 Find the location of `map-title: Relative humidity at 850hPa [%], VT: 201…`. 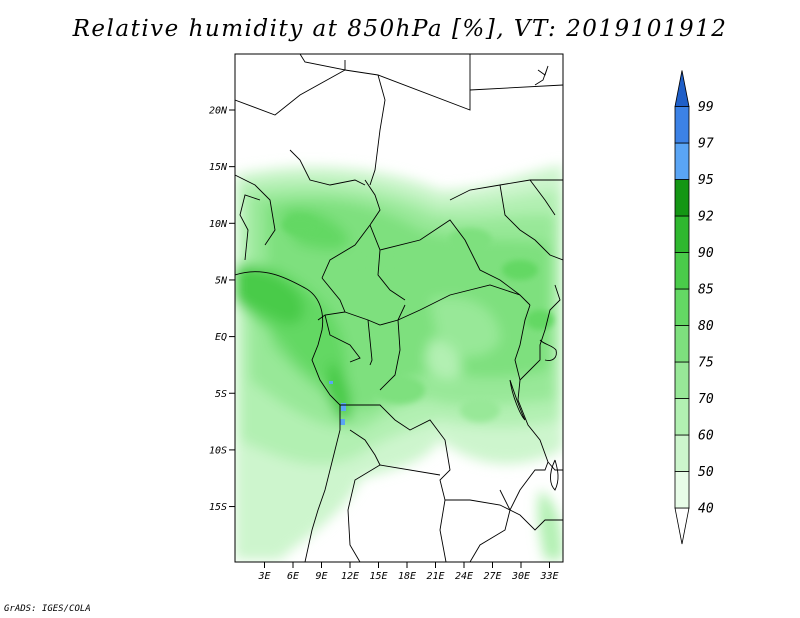

map-title: Relative humidity at 850hPa [%], VT: 201… is located at coordinates (400, 29).